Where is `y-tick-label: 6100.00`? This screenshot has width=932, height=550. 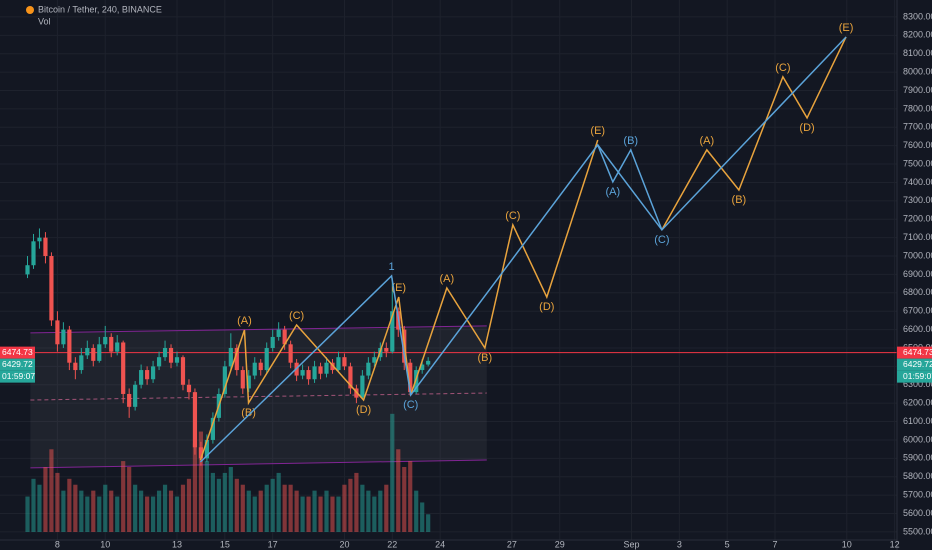
y-tick-label: 6100.00 is located at coordinates (917, 421).